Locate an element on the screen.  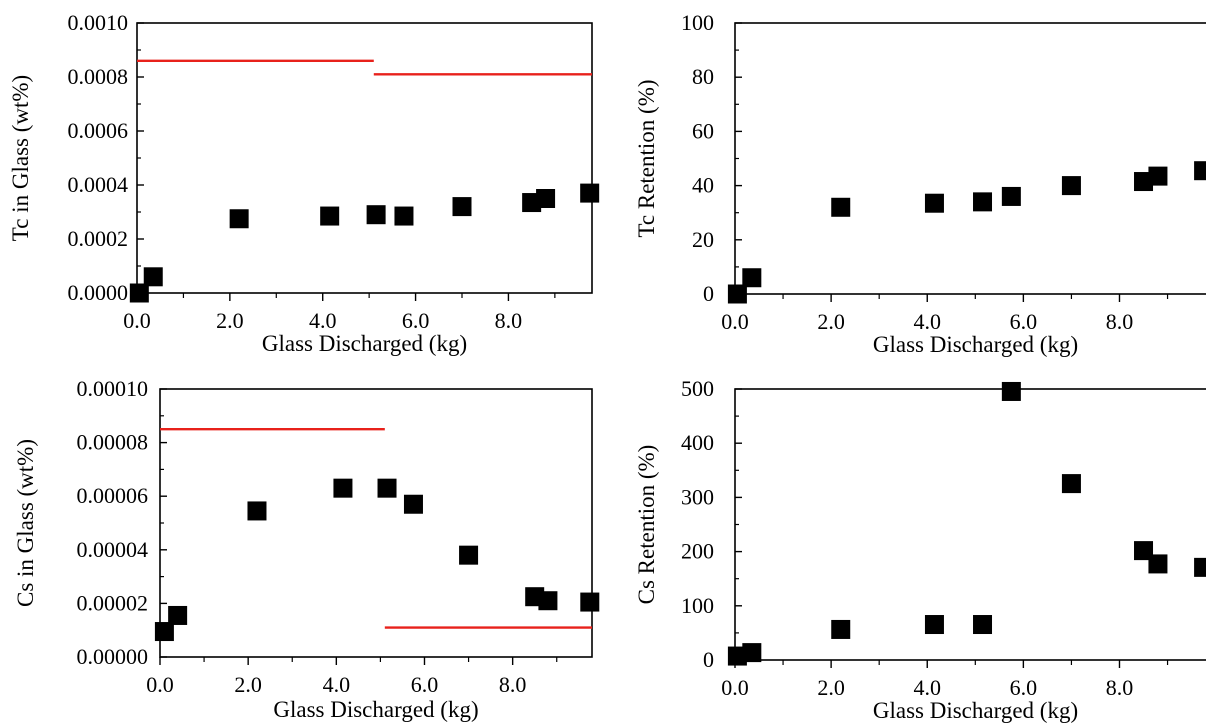
y-axis-title: Tc in Glass (wt%) is located at coordinates (20, 158).